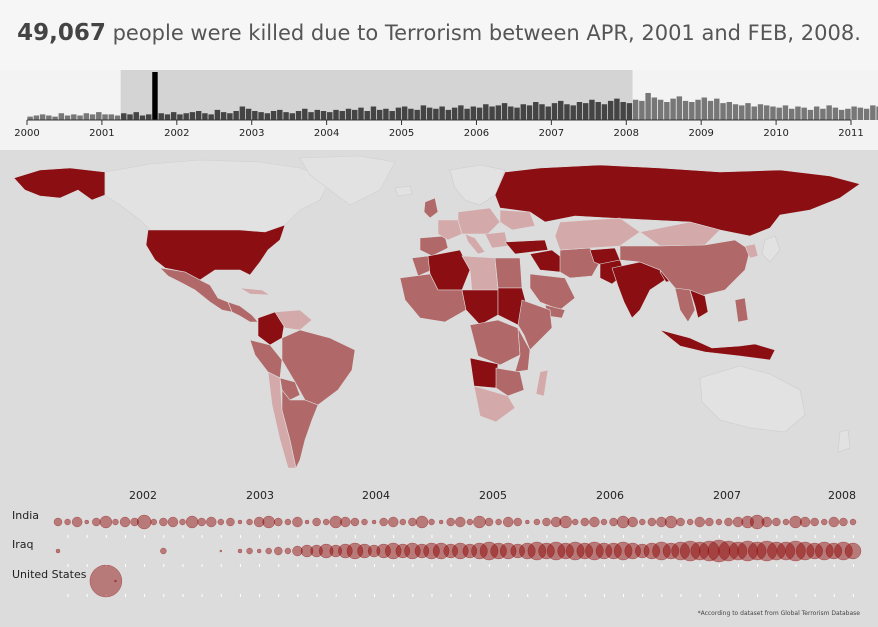  What do you see at coordinates (347, 180) in the screenshot?
I see `country-greenland` at bounding box center [347, 180].